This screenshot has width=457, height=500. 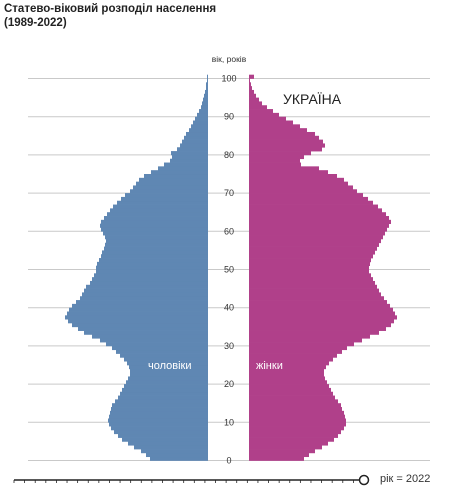 What do you see at coordinates (229, 308) in the screenshot?
I see `age-tick-label: 40` at bounding box center [229, 308].